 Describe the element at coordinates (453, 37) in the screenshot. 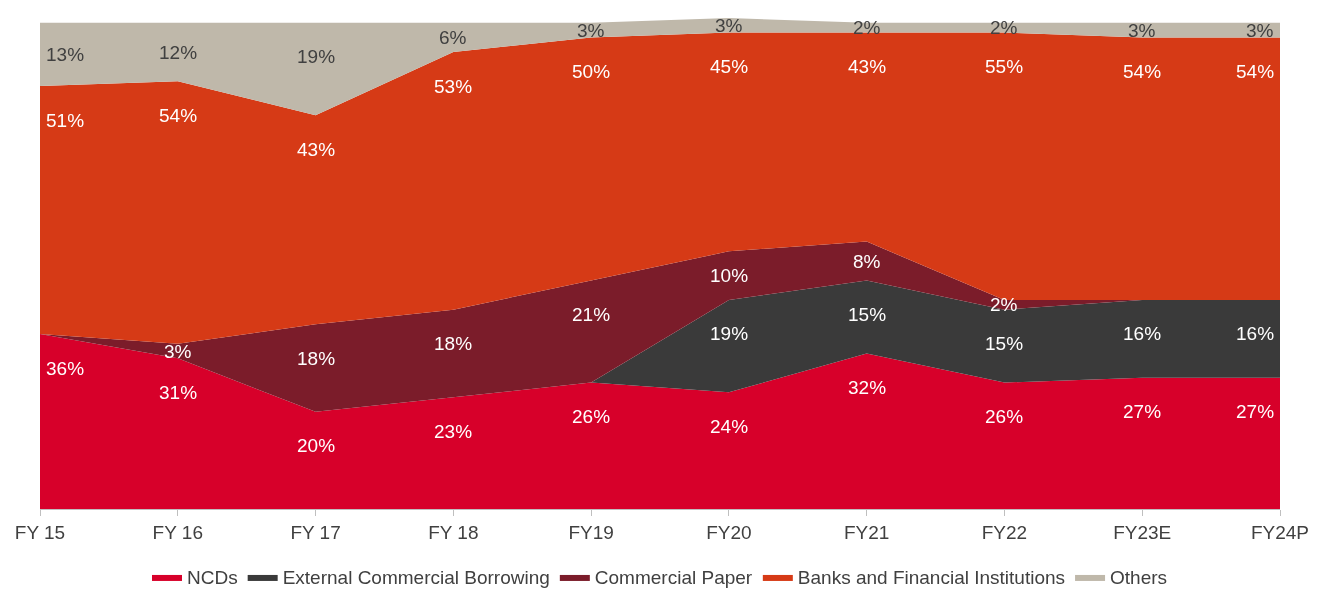

I see `data-label: 6%` at that location.